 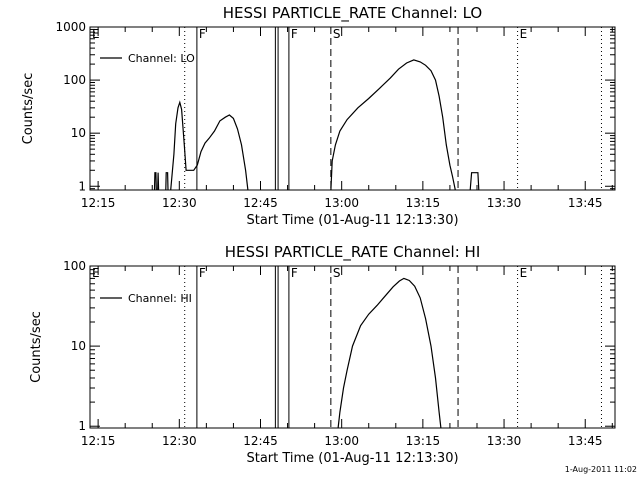 I want to click on x-tick-label-lo: 13:15, so click(x=423, y=203).